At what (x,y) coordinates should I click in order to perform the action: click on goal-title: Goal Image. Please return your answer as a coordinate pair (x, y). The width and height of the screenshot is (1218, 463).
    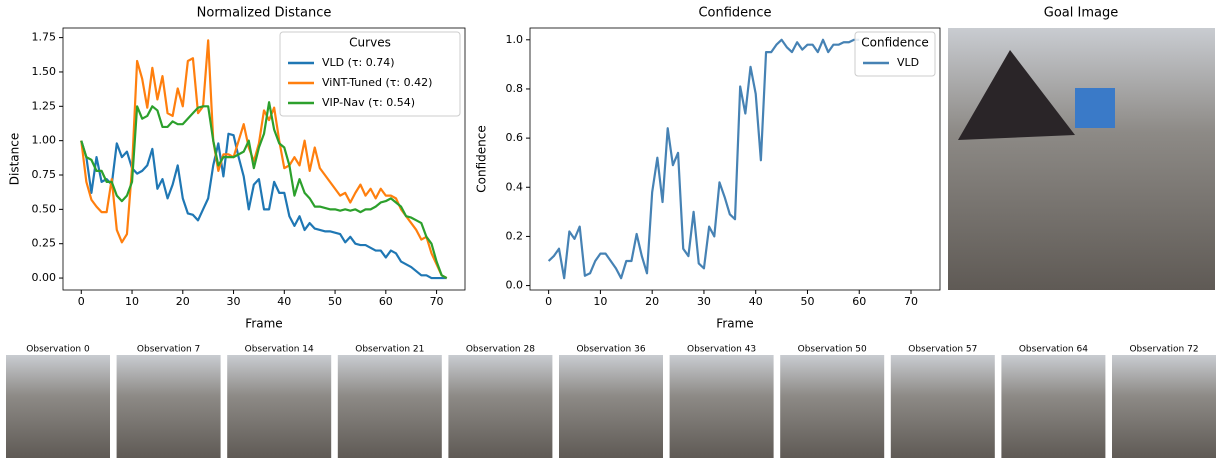
    Looking at the image, I should click on (1081, 13).